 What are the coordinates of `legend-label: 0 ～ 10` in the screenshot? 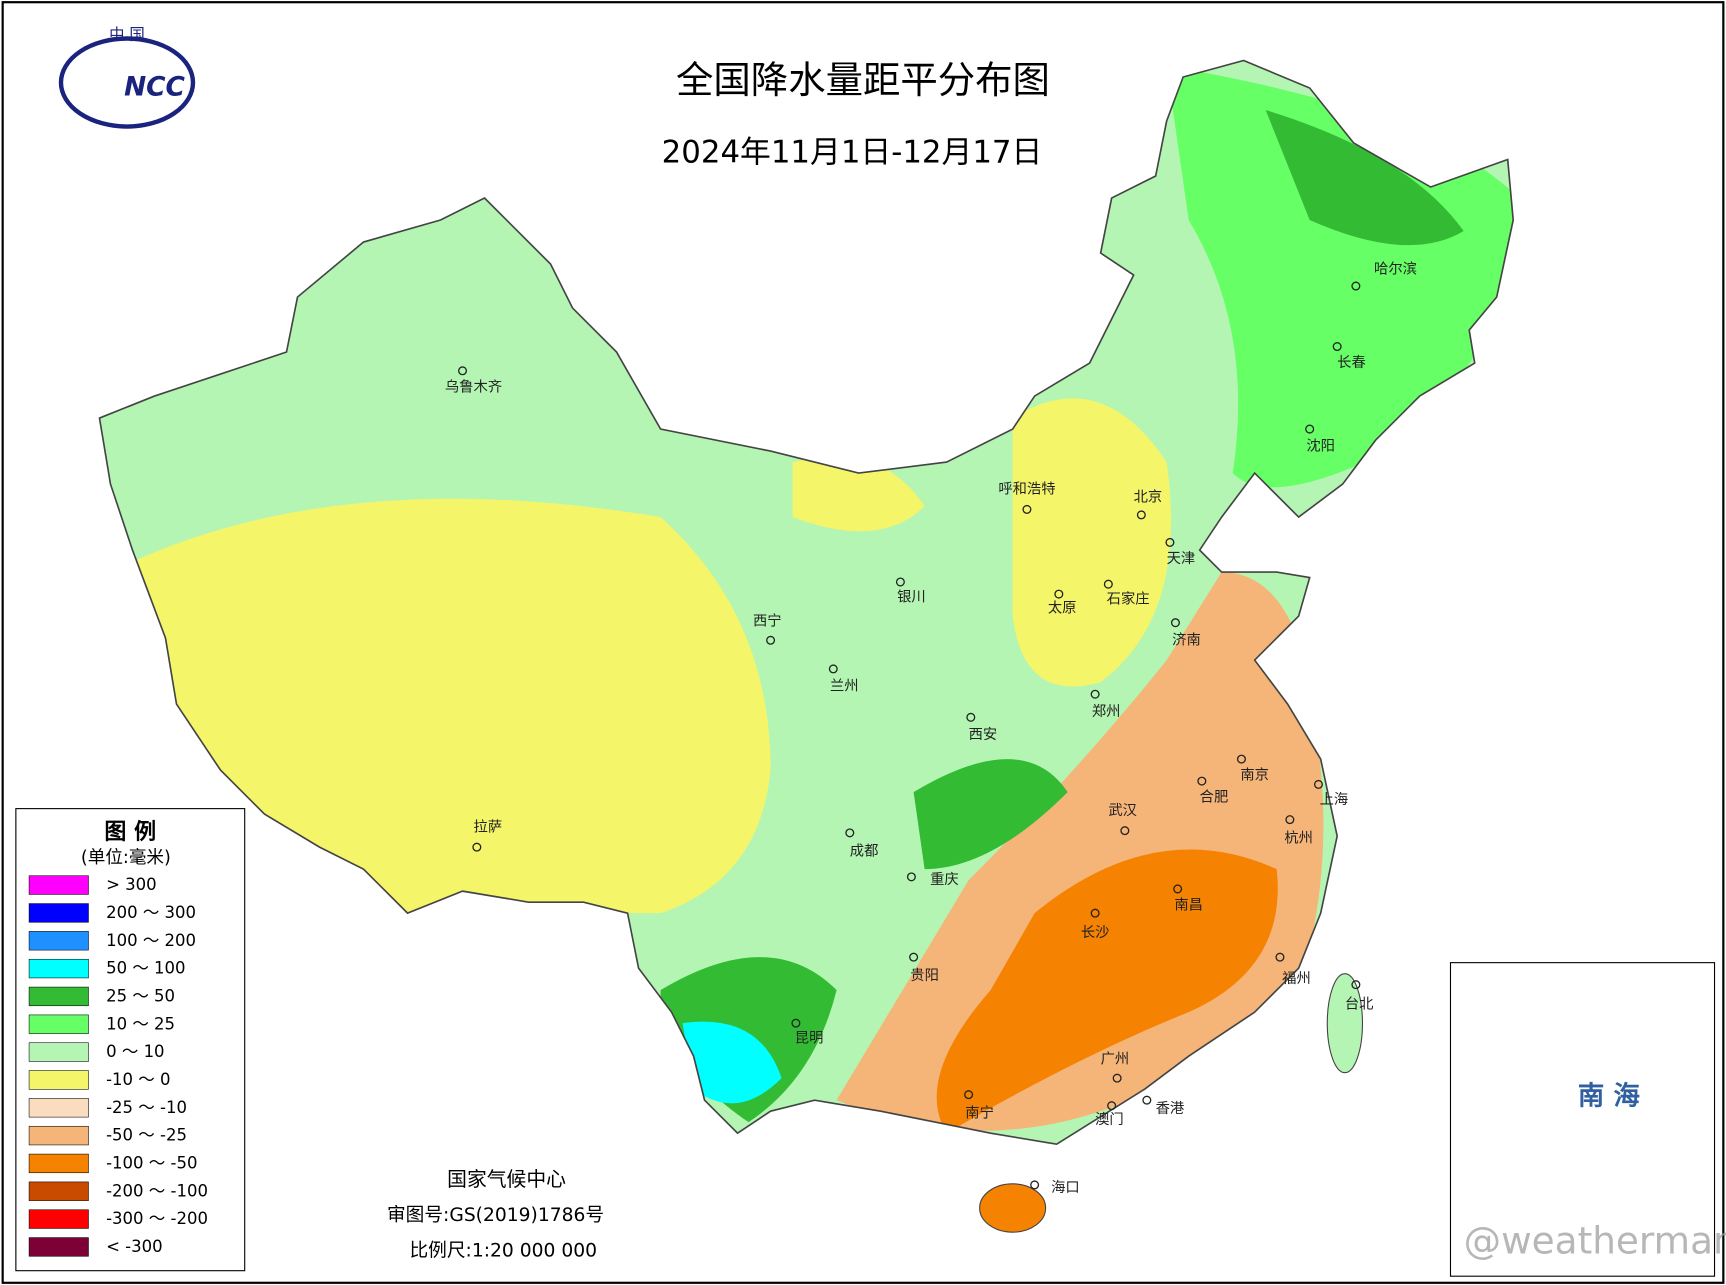 It's located at (135, 1051).